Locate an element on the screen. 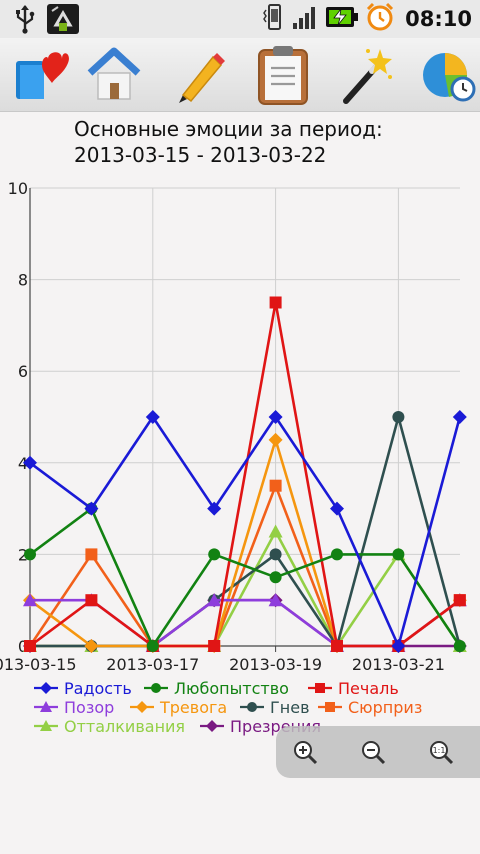  home-icon is located at coordinates (114, 75).